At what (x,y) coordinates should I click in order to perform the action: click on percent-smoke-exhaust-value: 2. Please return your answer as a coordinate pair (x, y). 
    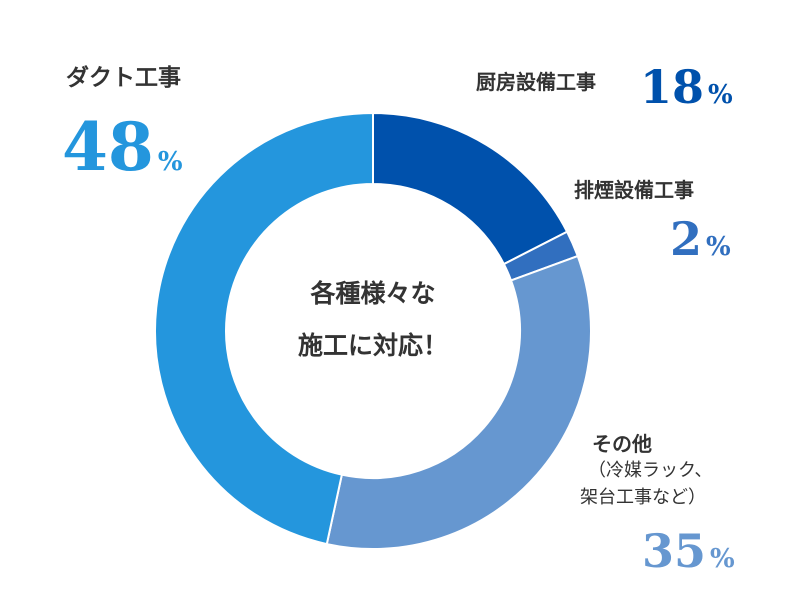
    Looking at the image, I should click on (686, 239).